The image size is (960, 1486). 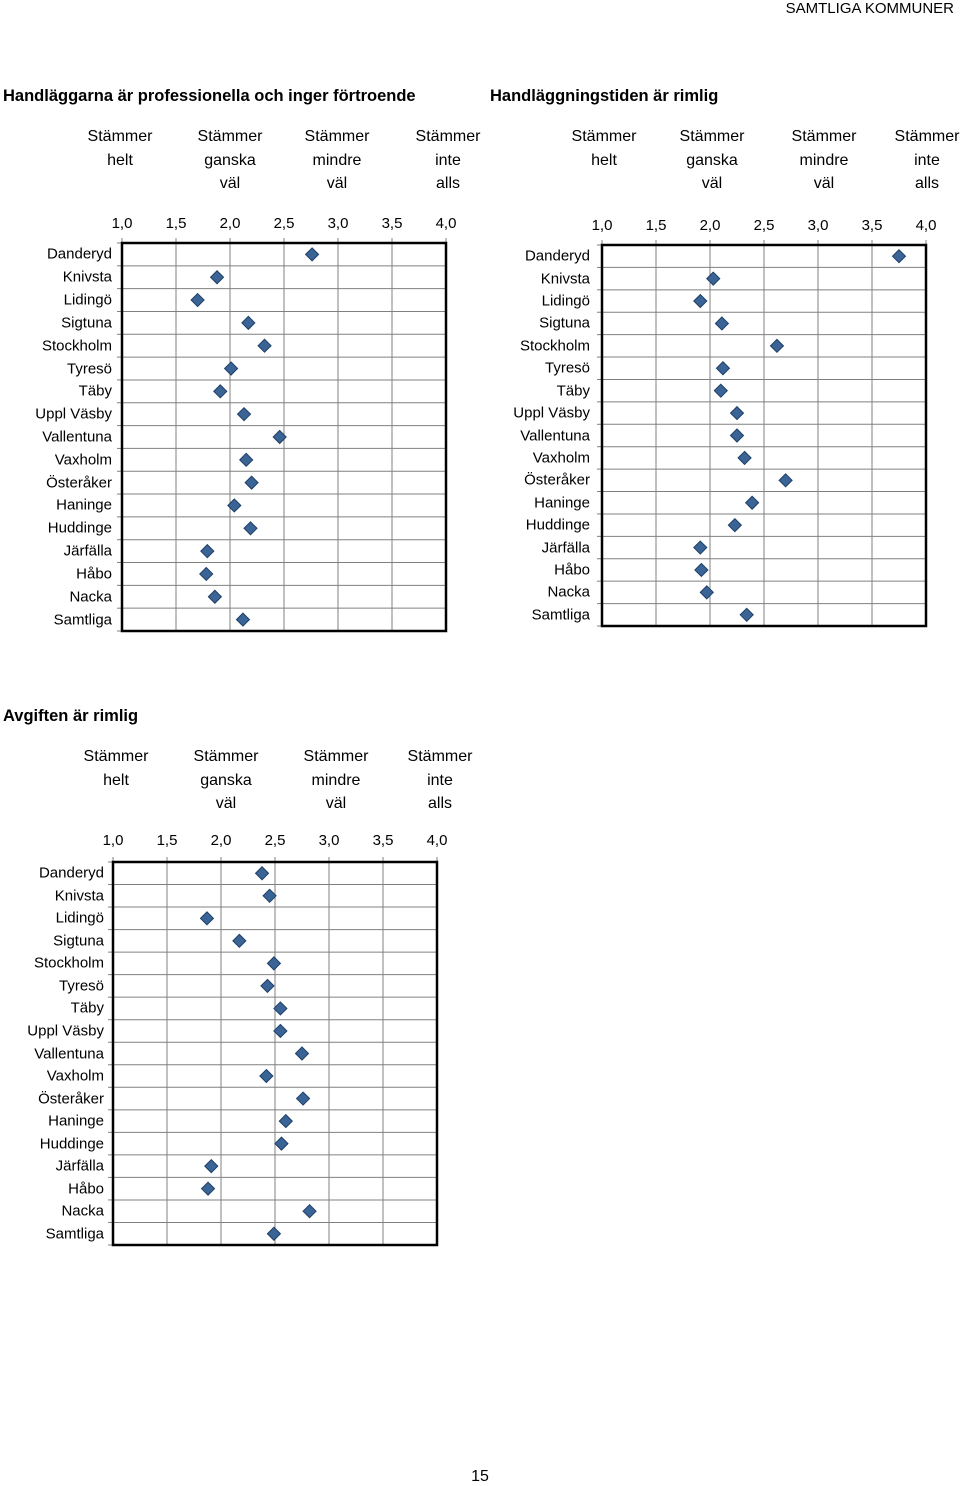 I want to click on chart-title: Avgiften är rimlig, so click(x=71, y=716).